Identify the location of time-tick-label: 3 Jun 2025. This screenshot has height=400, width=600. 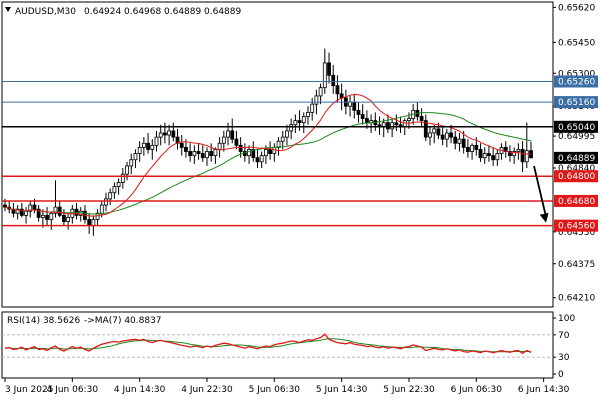
(29, 390).